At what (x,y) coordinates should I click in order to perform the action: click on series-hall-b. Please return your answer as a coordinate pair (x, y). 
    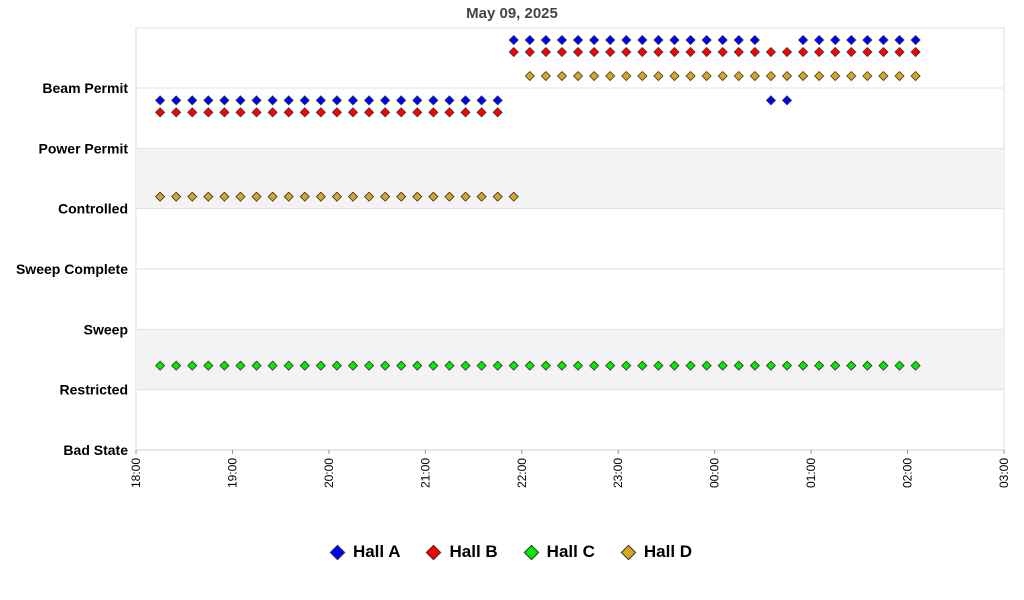
    Looking at the image, I should click on (538, 82).